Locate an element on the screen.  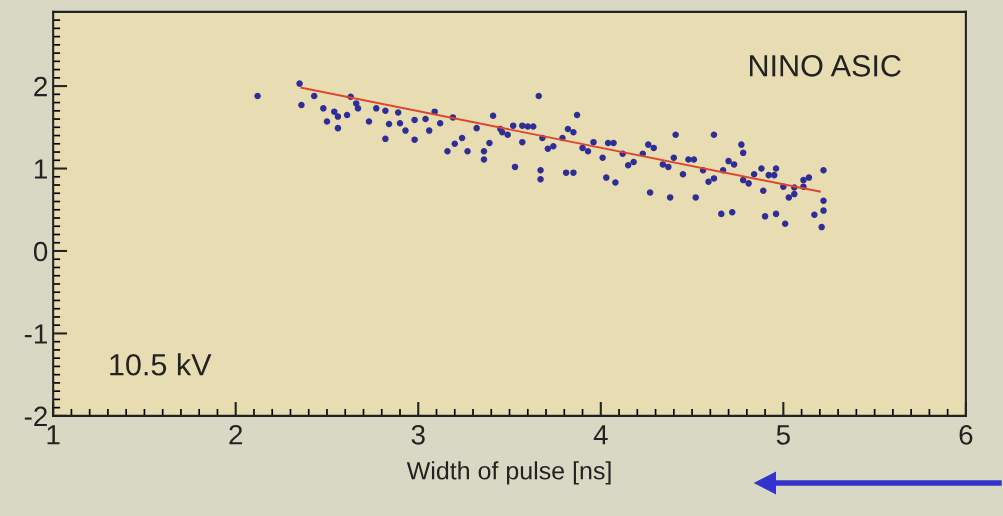
x-tick-label: 6 is located at coordinates (966, 434).